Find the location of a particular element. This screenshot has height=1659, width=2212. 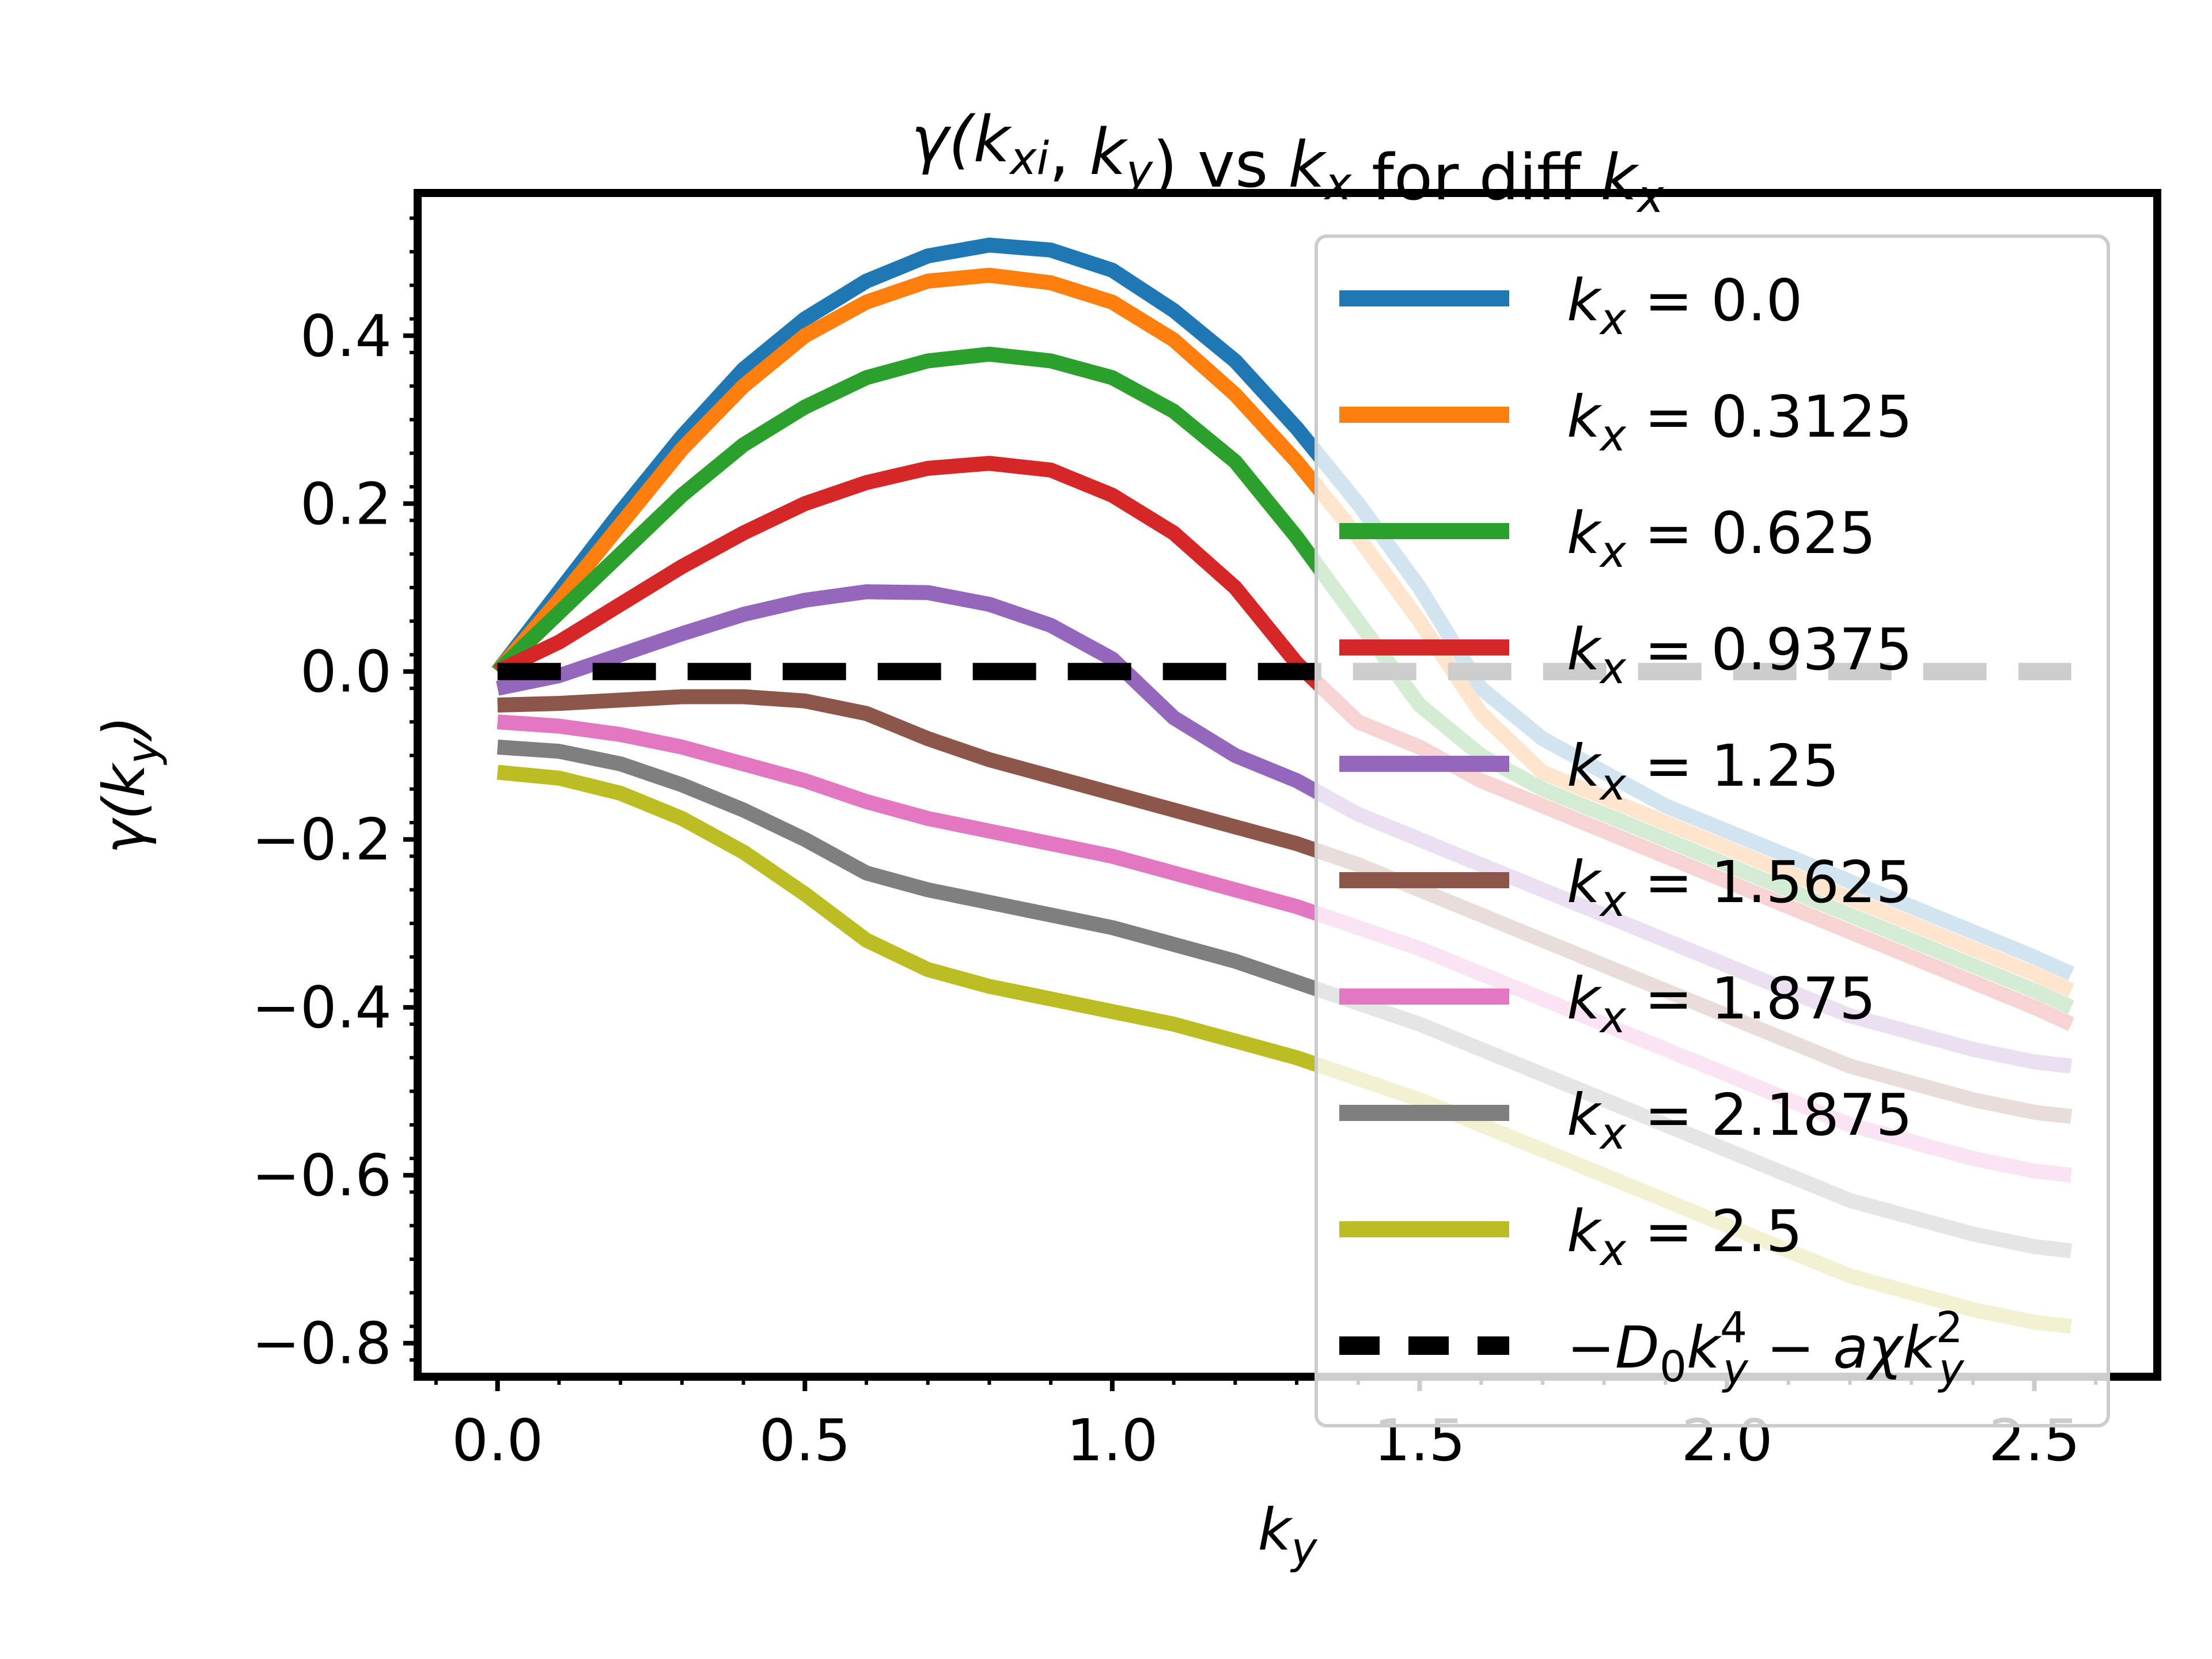

x-axis-label: ky is located at coordinates (1288, 1535).